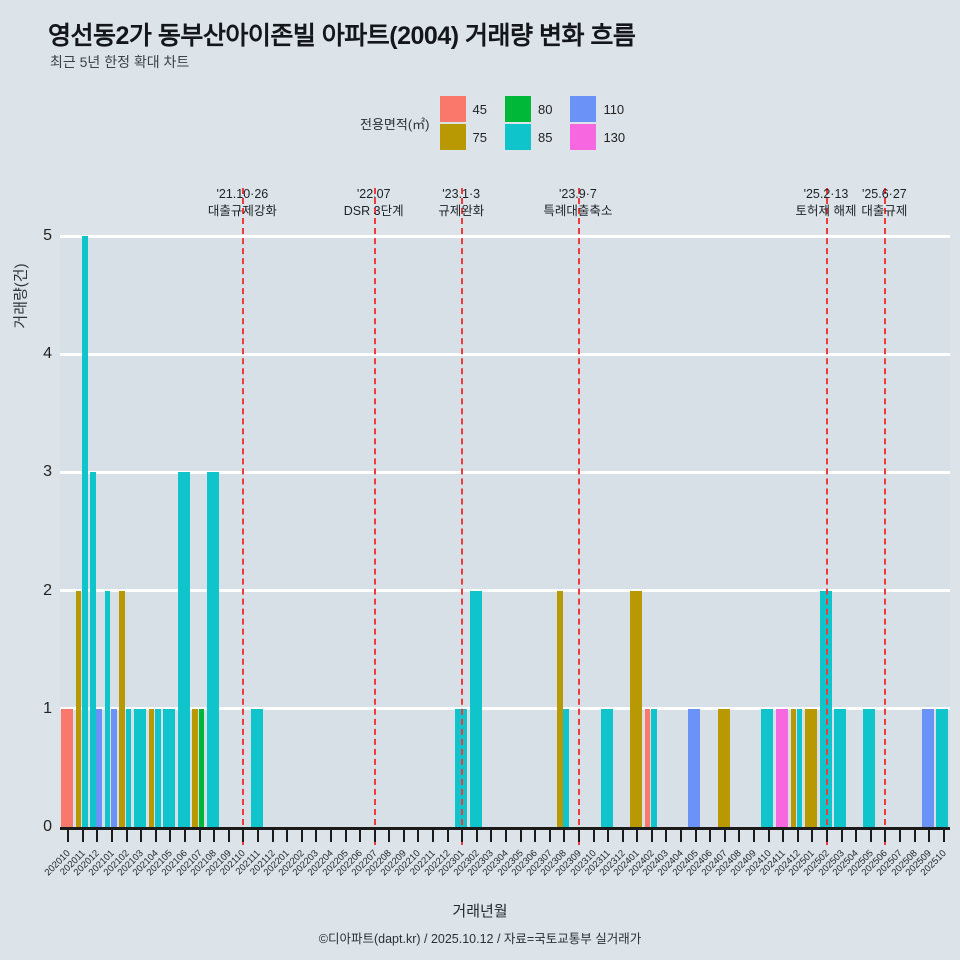  What do you see at coordinates (47, 708) in the screenshot?
I see `y-tick-label-1: 1` at bounding box center [47, 708].